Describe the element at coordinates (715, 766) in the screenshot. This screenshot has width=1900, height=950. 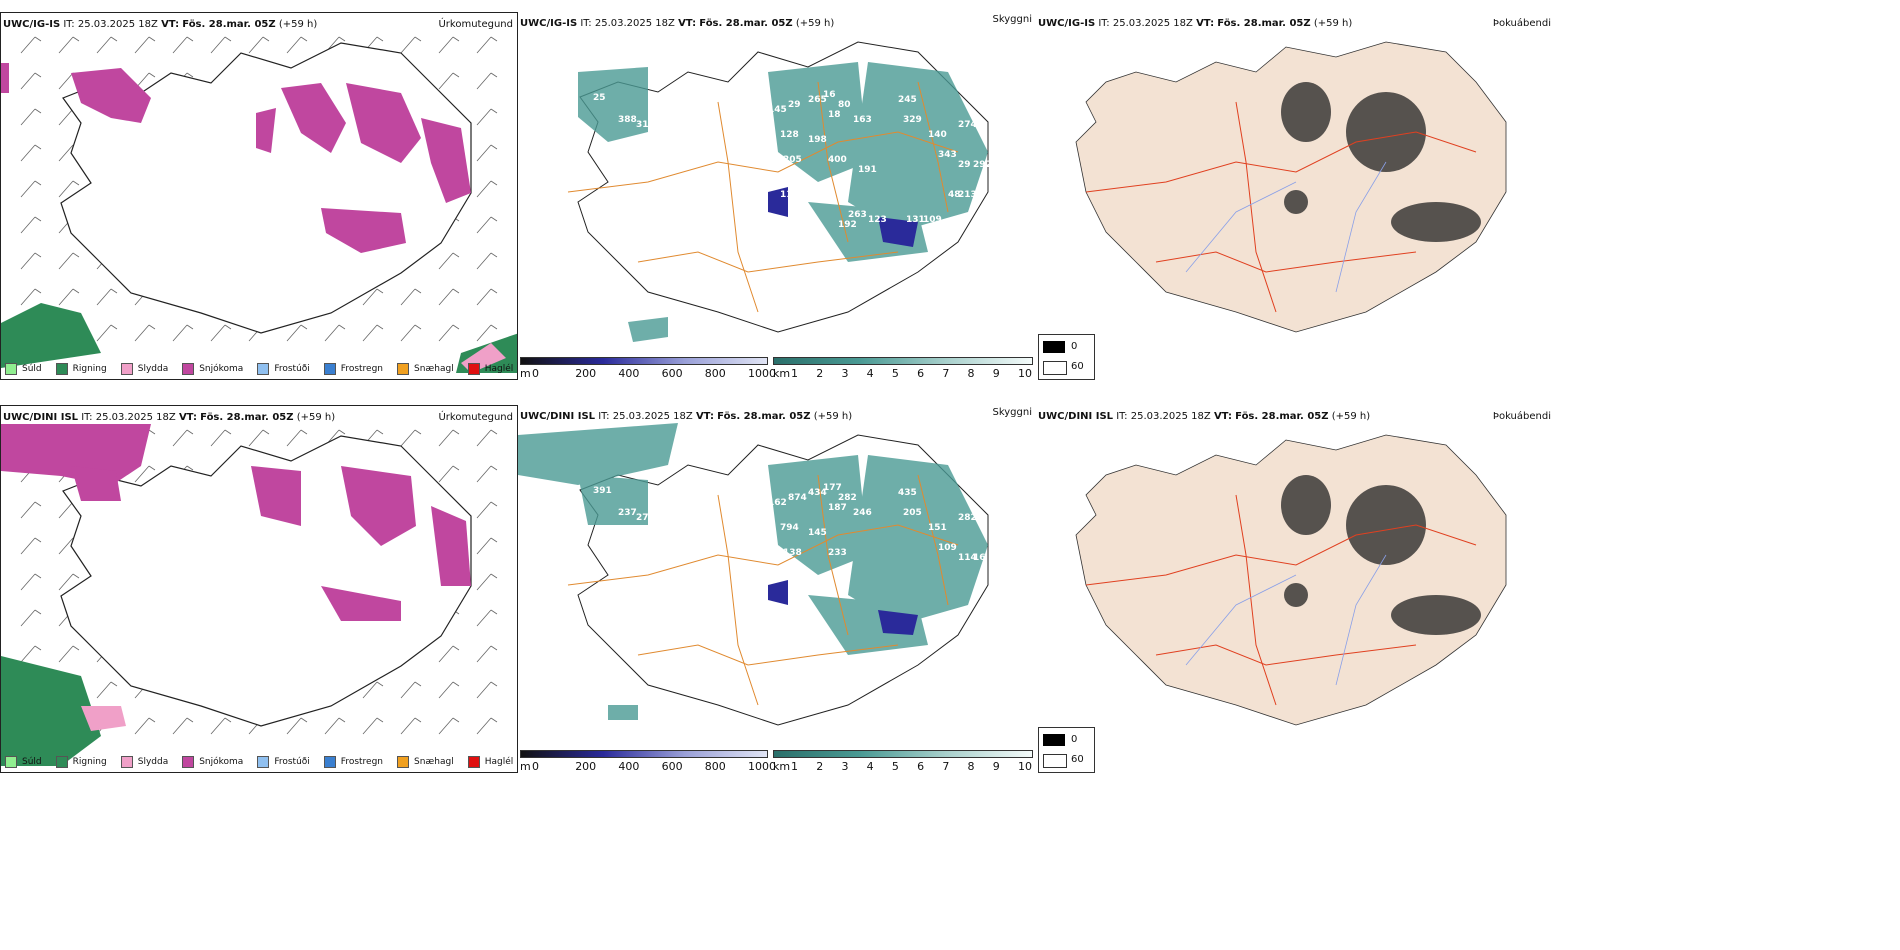
I see `scale-tick: 800` at that location.